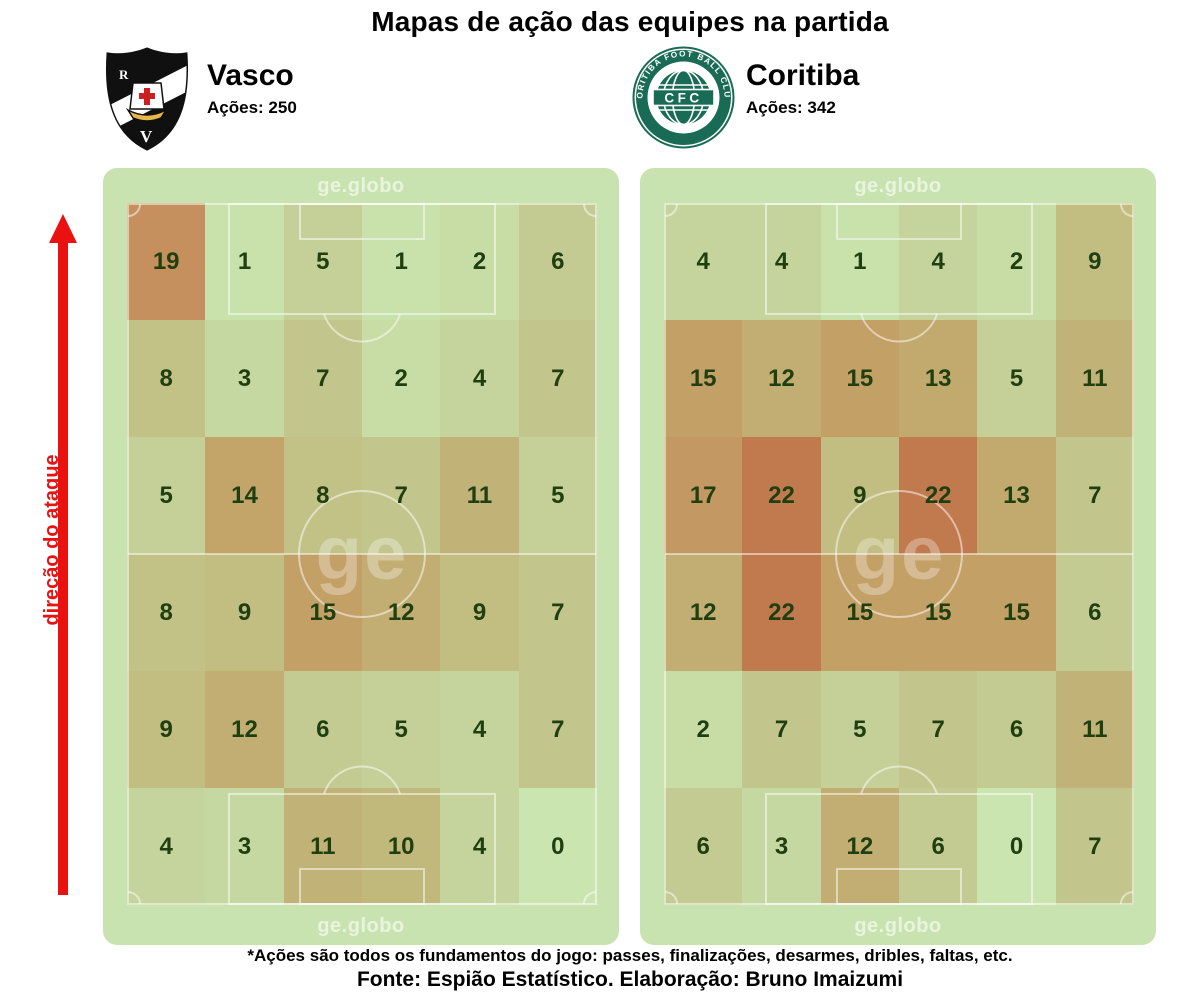  Describe the element at coordinates (938, 378) in the screenshot. I see `heatmap-cell: 13` at that location.